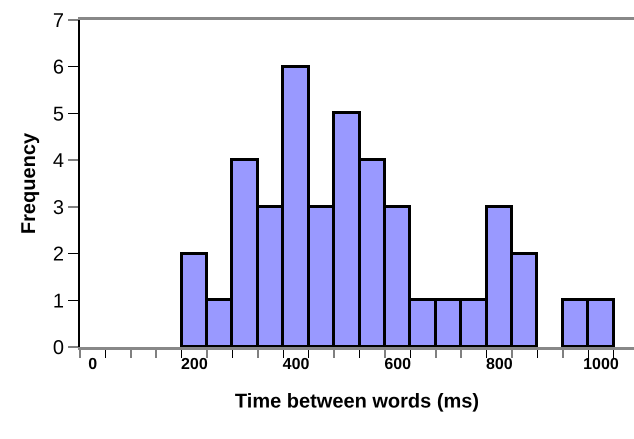  Describe the element at coordinates (296, 365) in the screenshot. I see `x-tick-label: 400` at that location.